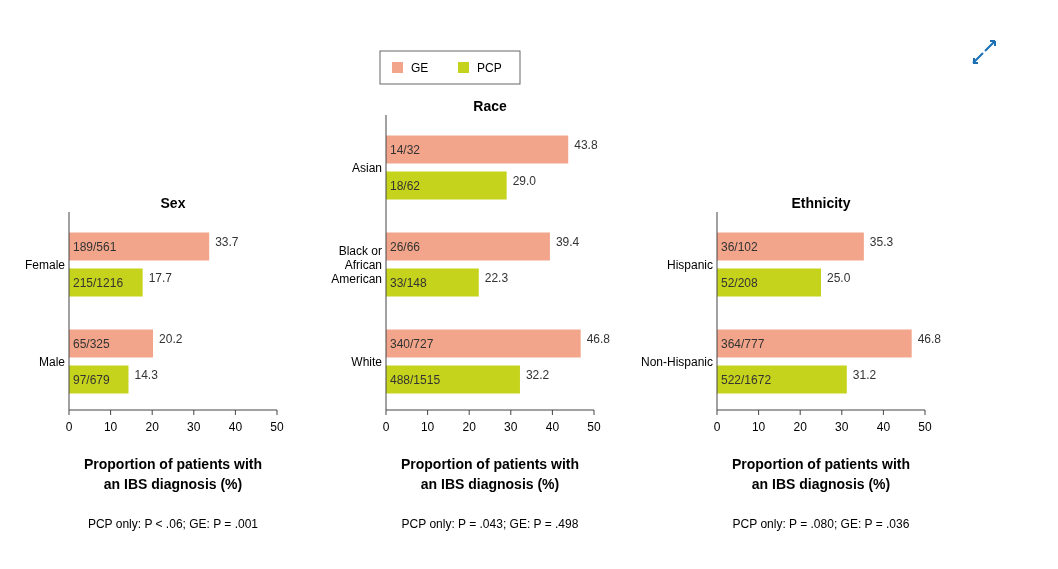 The height and width of the screenshot is (569, 1058). Describe the element at coordinates (567, 241) in the screenshot. I see `data-label: 39.4` at that location.